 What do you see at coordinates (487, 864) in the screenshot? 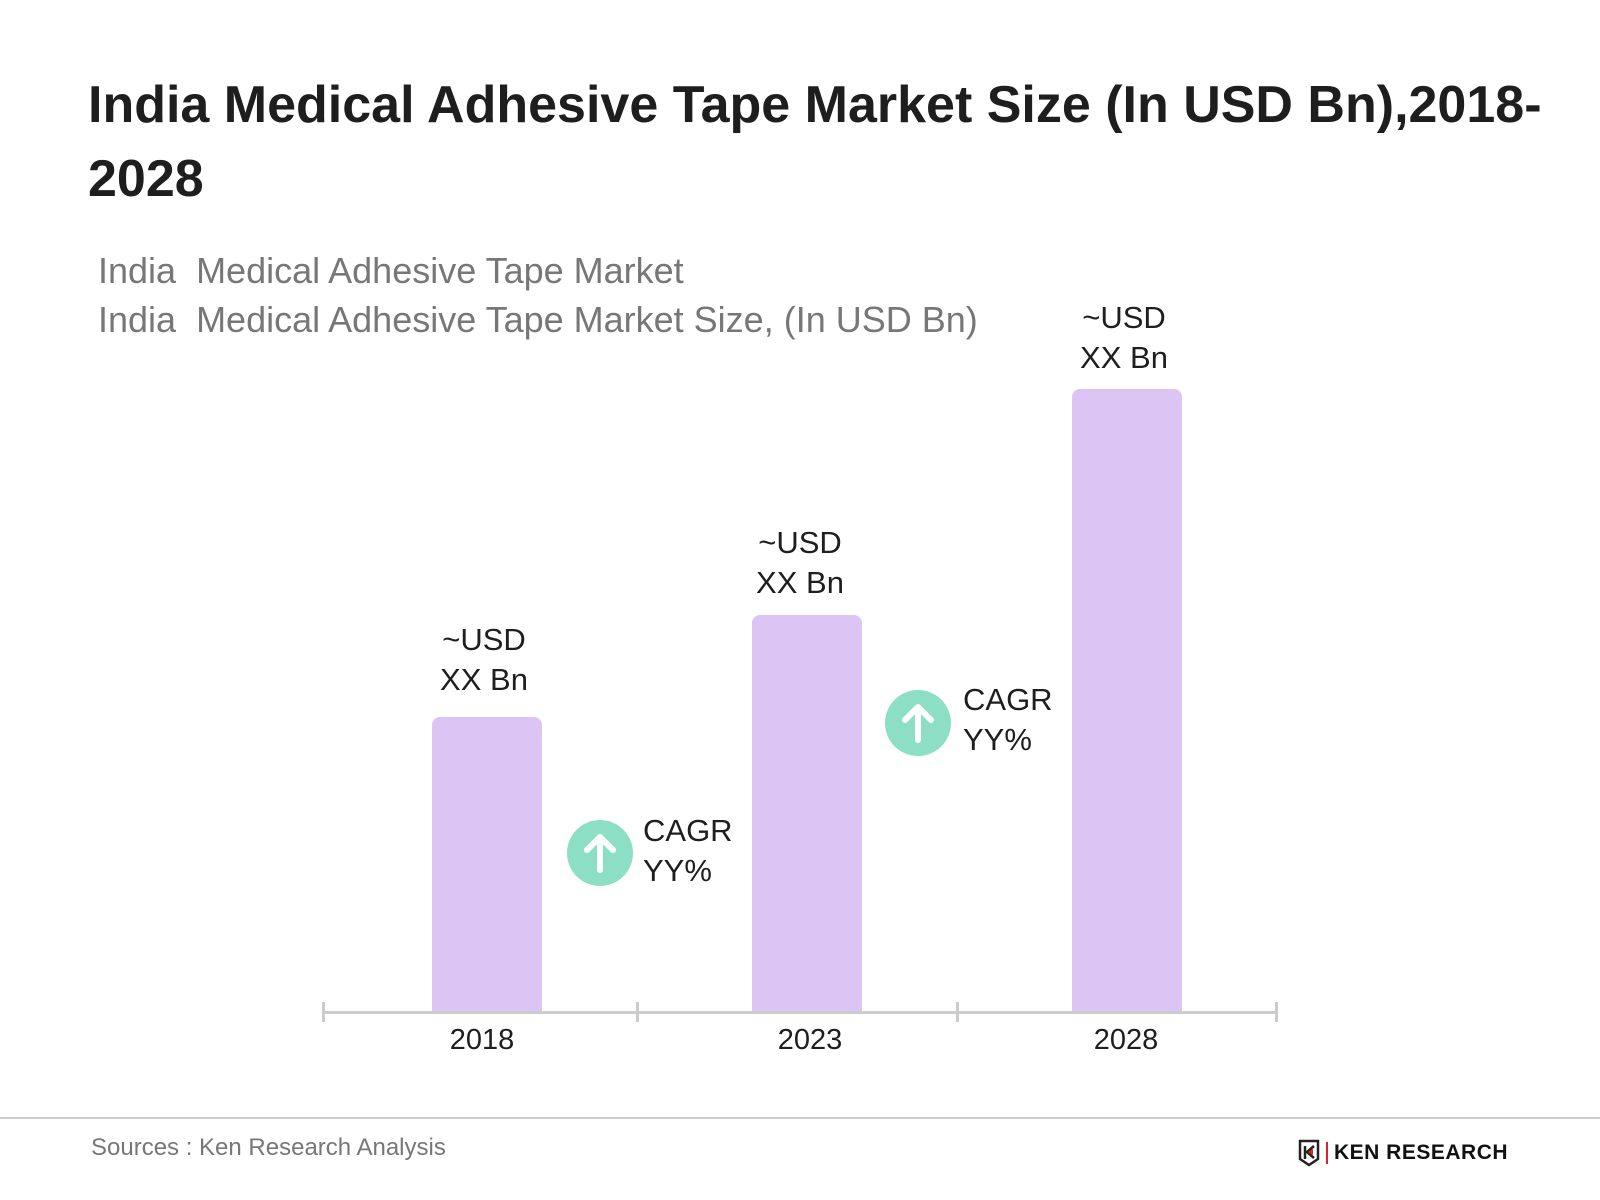
I see `bar-2018` at bounding box center [487, 864].